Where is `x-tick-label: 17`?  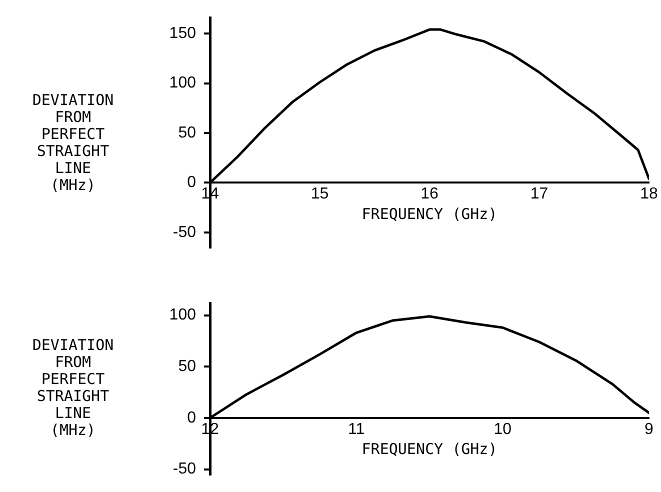
x-tick-label: 17 is located at coordinates (539, 194).